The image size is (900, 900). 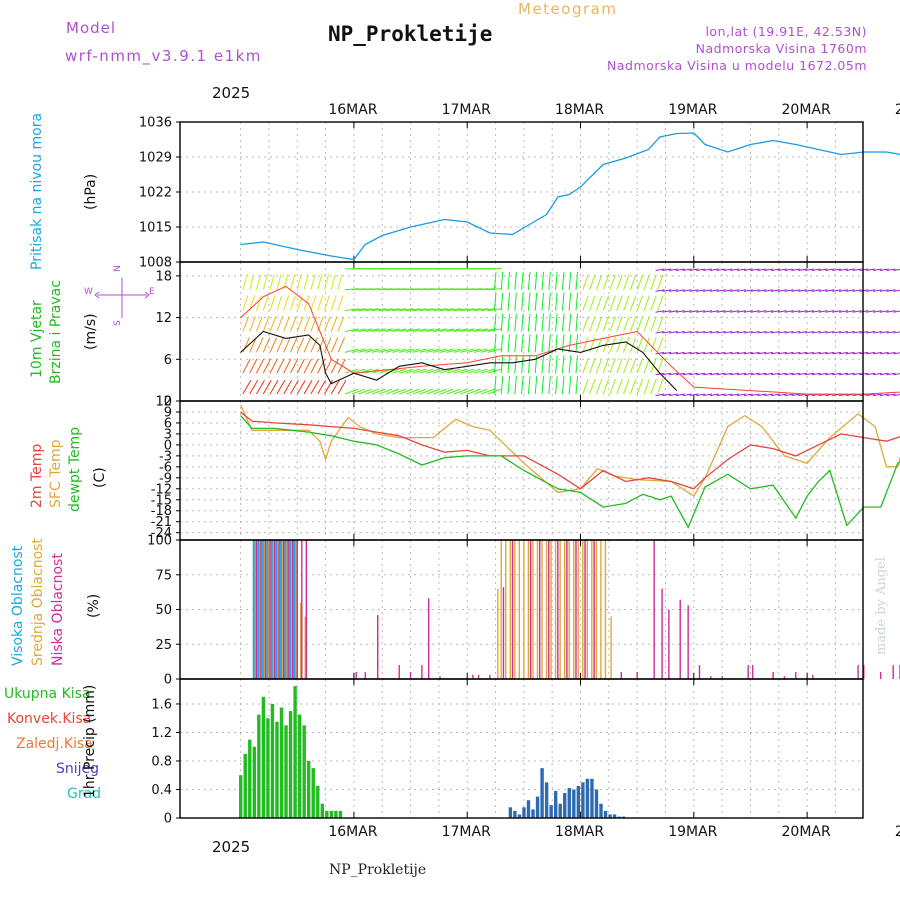 I want to click on precipitation-ytick-label: 0.4, so click(x=161, y=790).